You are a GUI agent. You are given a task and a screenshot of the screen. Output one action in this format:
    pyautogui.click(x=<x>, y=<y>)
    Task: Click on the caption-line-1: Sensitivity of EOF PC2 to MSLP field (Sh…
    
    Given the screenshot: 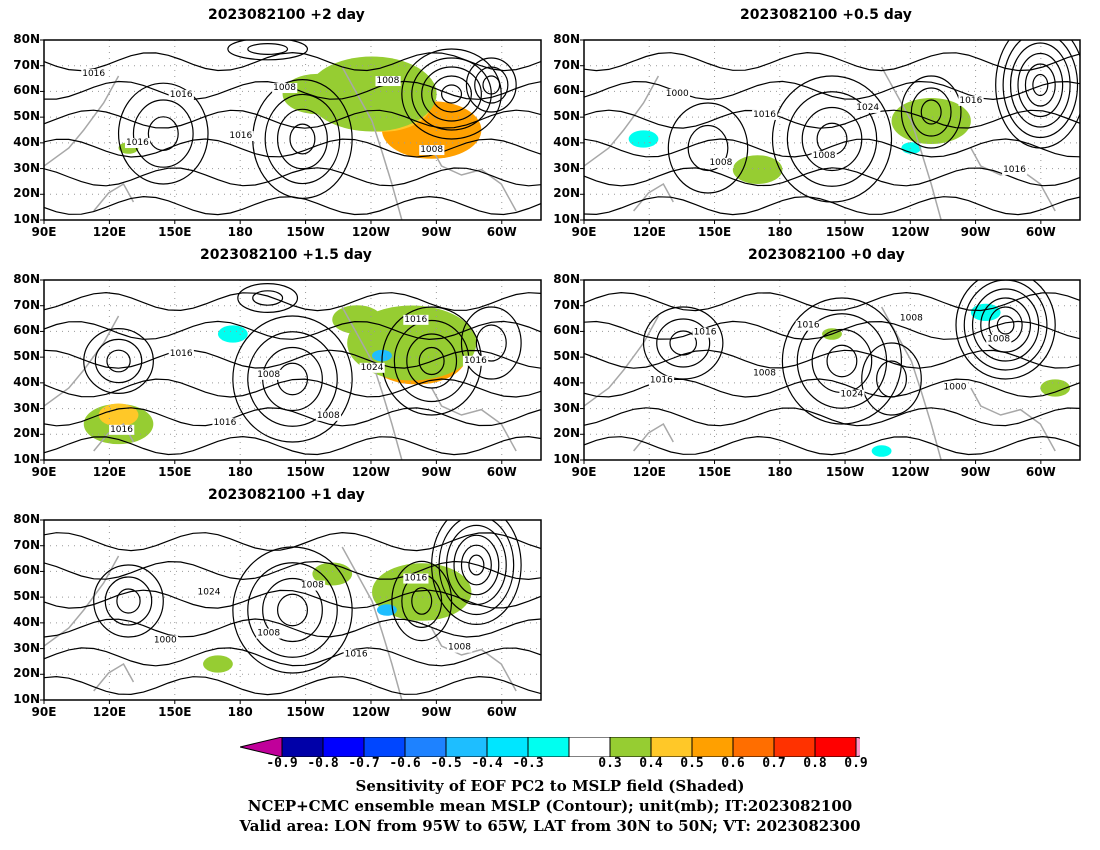 What is the action you would take?
    pyautogui.click(x=550, y=786)
    